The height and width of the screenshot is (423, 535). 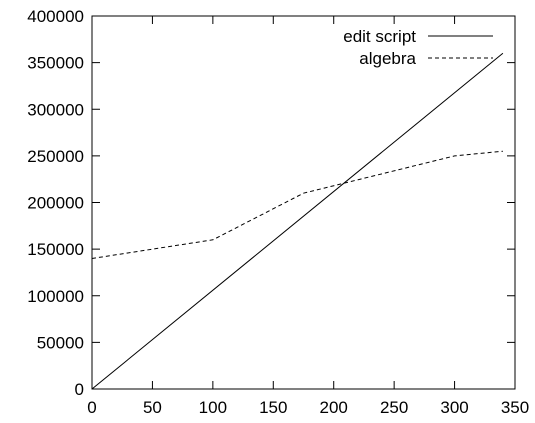 I want to click on x-tick-label: 100, so click(x=213, y=407).